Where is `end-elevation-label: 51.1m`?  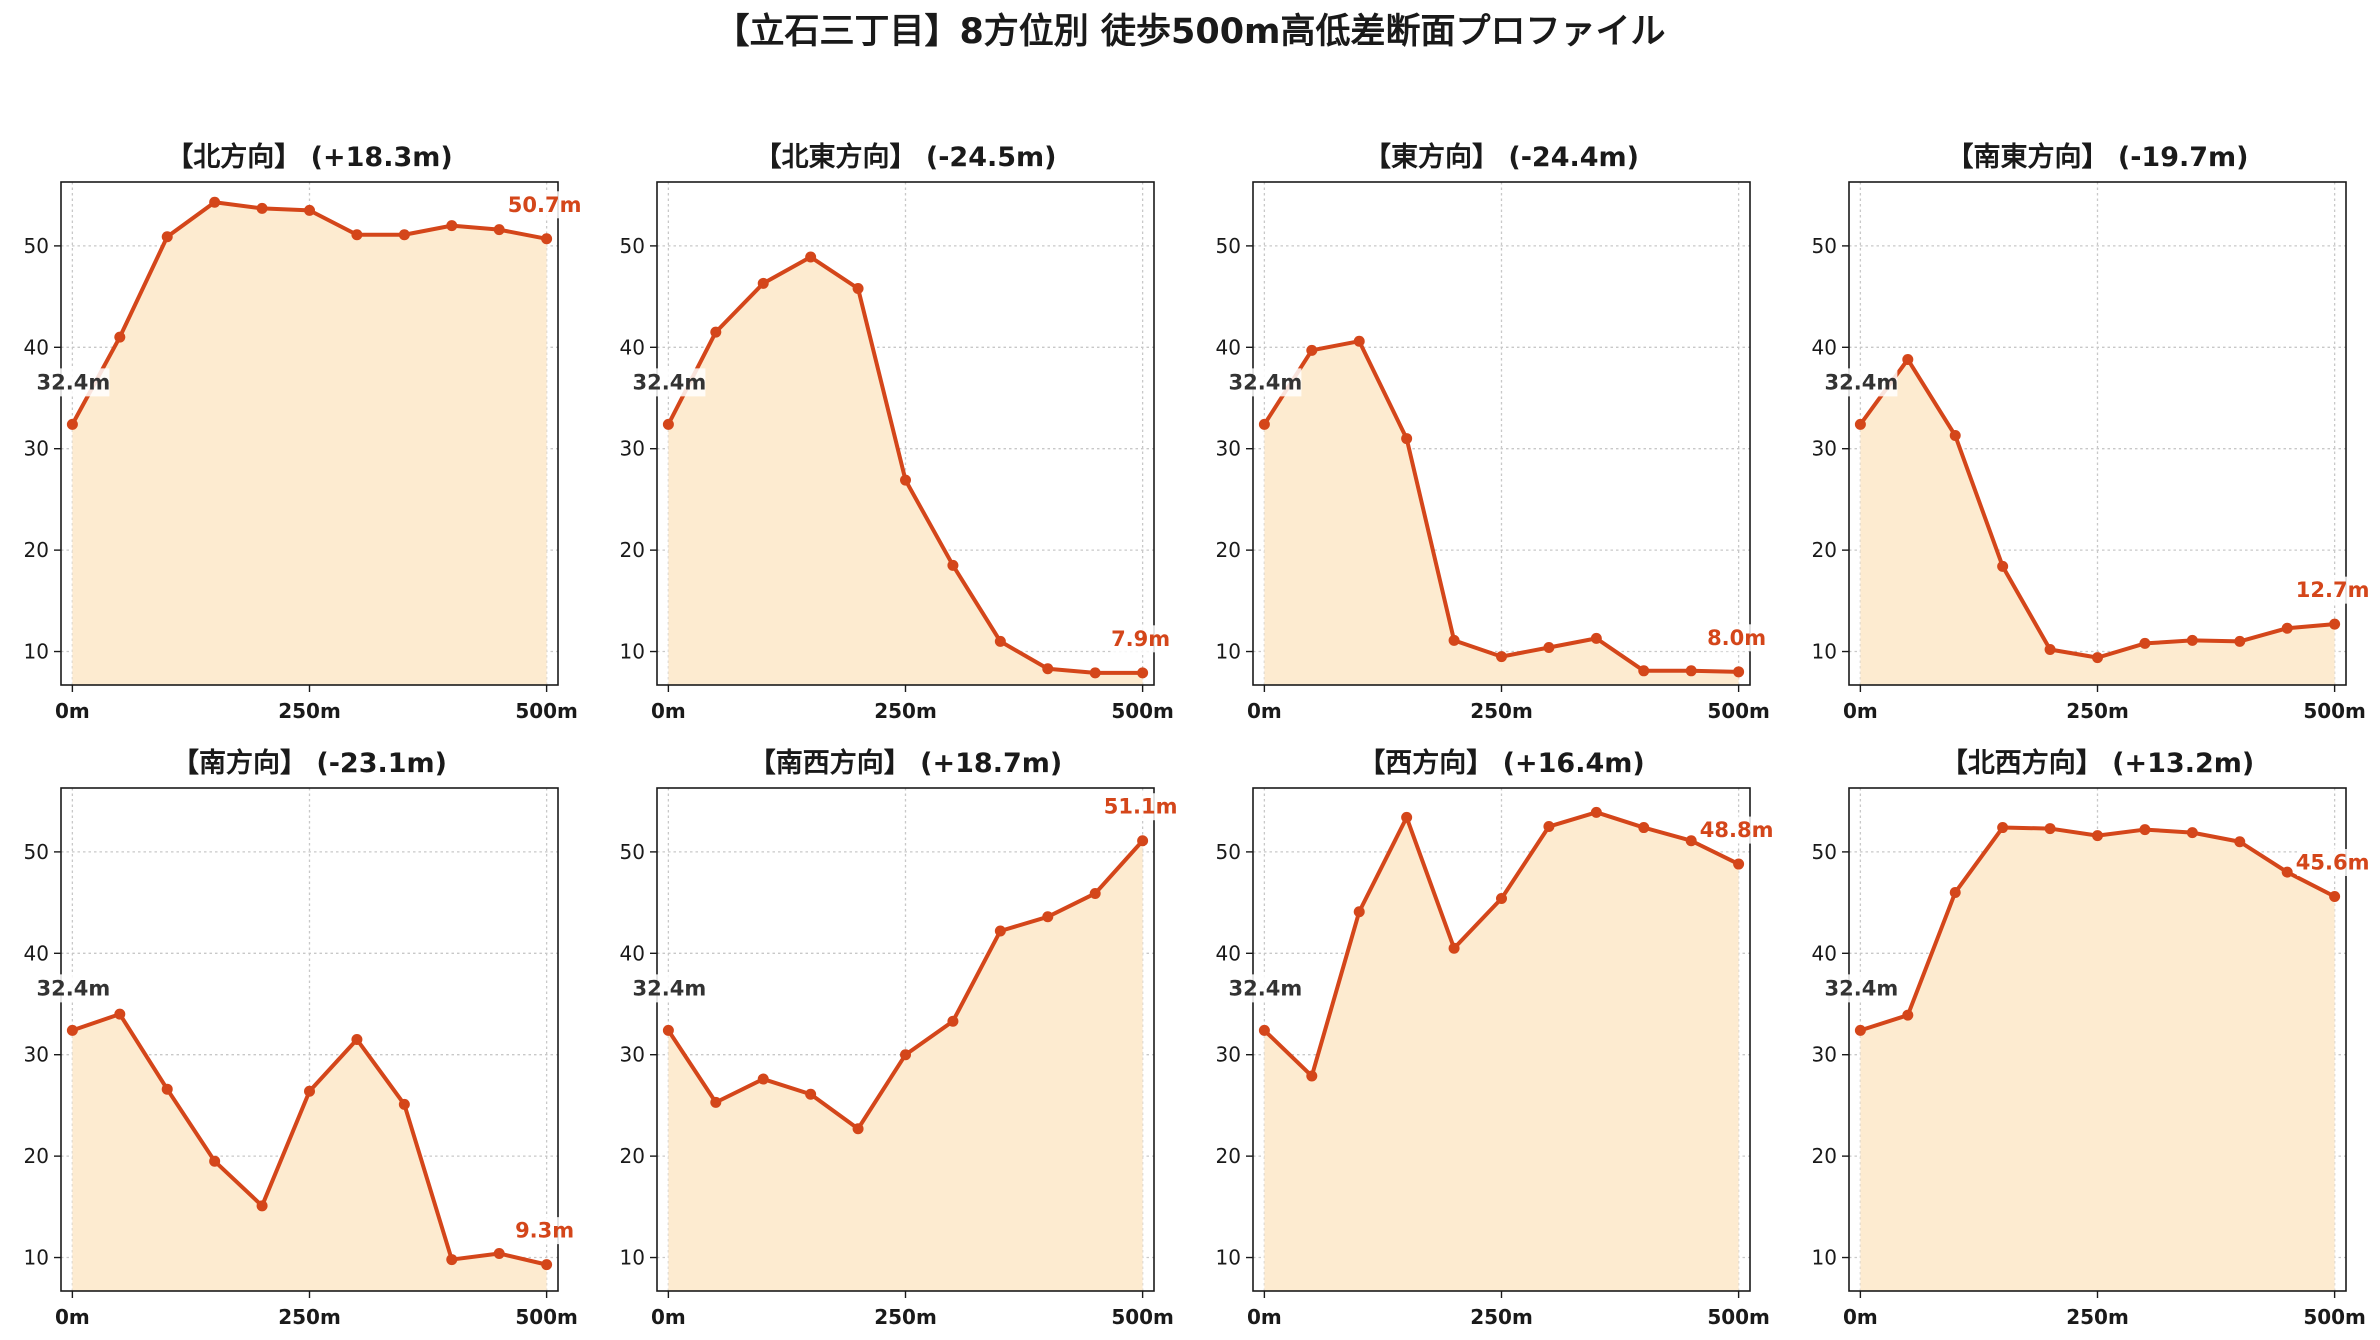
end-elevation-label: 51.1m is located at coordinates (1141, 807).